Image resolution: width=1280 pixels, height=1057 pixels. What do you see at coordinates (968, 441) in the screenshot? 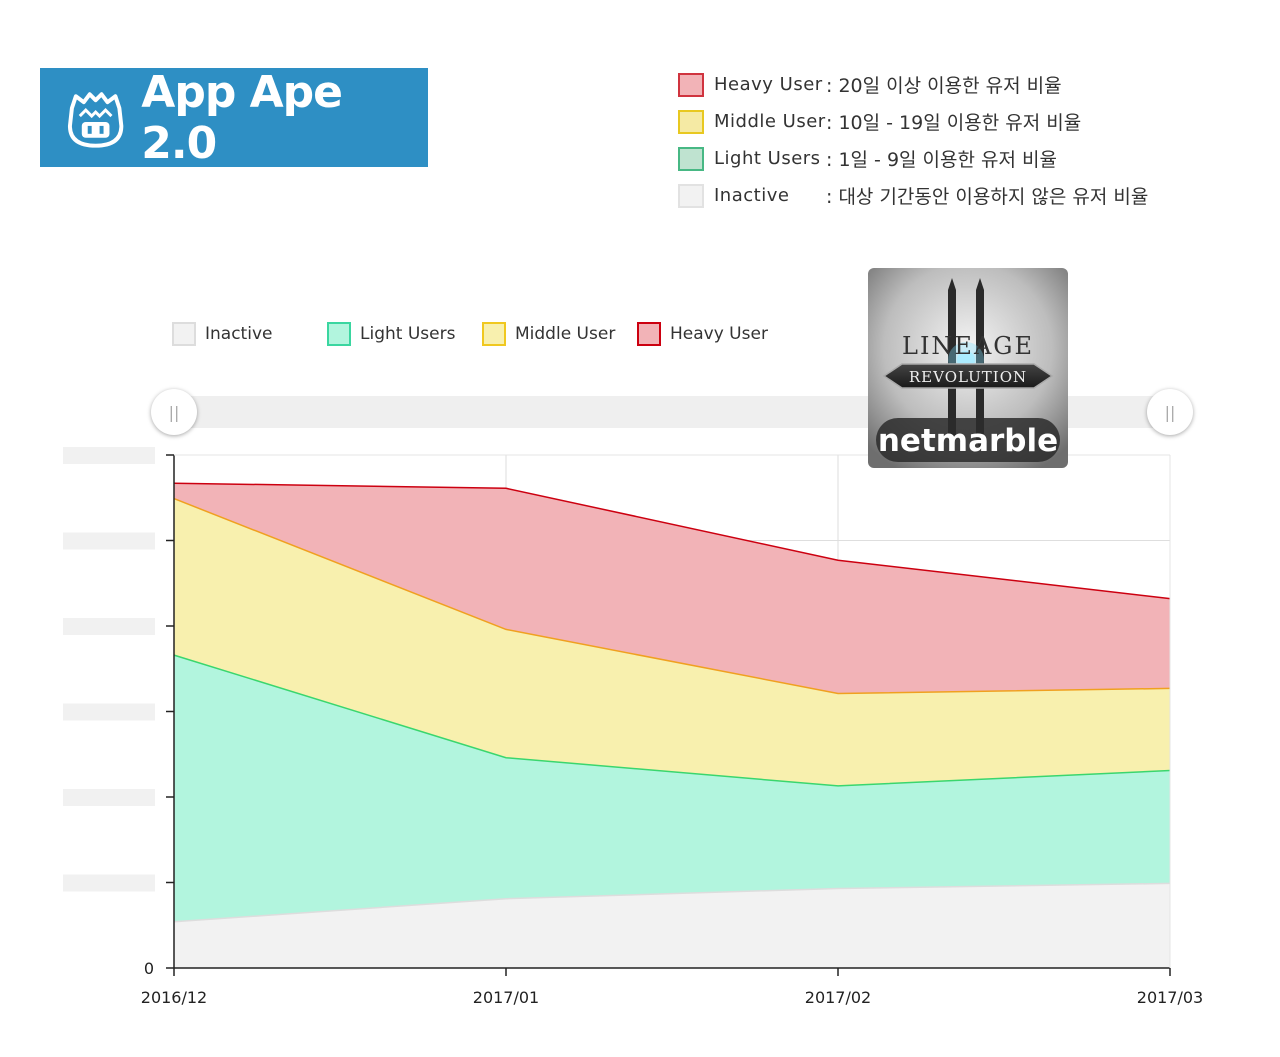
I see `game-icon-publisher: netmarble` at bounding box center [968, 441].